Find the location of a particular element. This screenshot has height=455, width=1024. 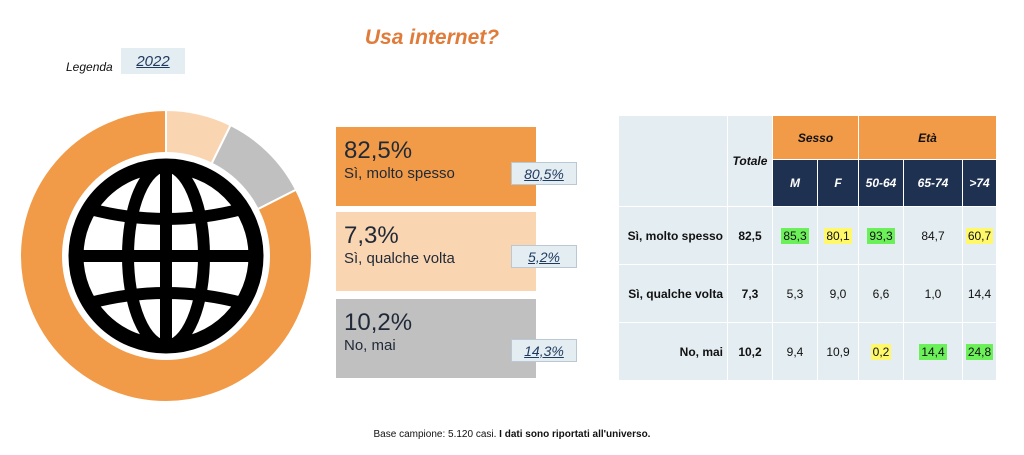

row-label: Sì, molto spesso is located at coordinates (673, 235).